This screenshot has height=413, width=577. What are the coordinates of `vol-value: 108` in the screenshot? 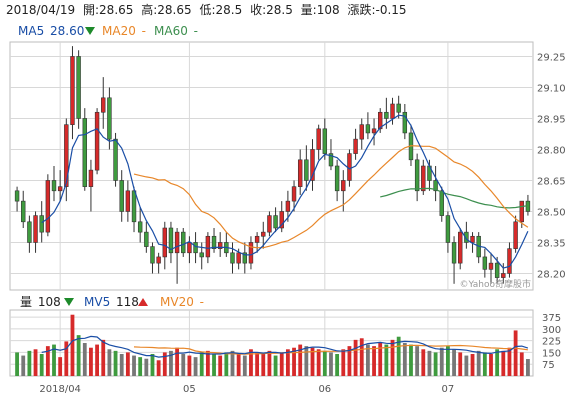 It's located at (328, 10).